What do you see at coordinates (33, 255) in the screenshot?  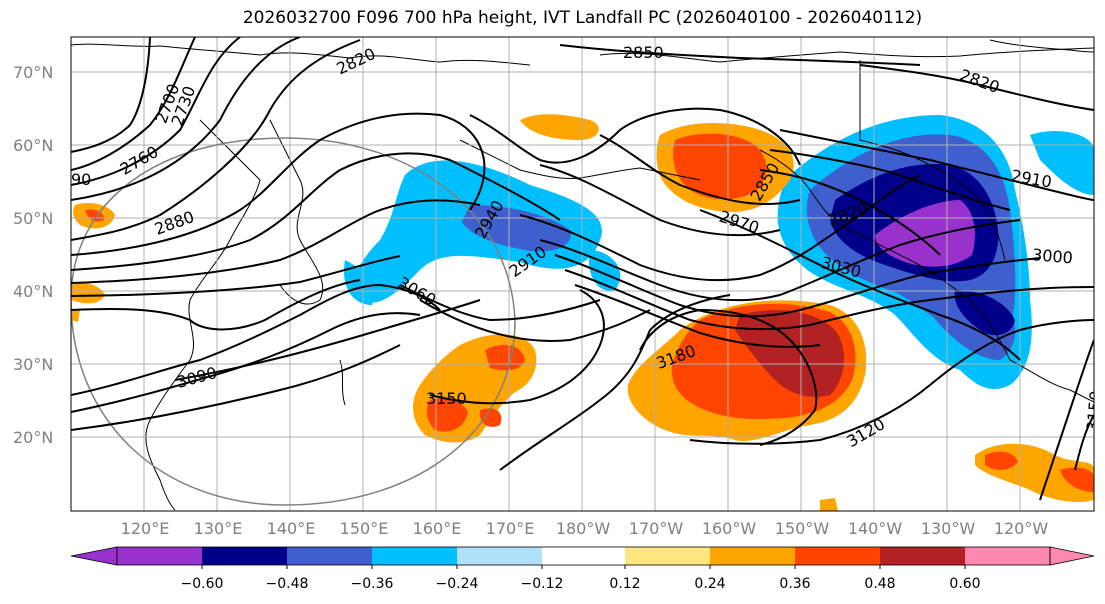 I see `lat-axis: 70°N 60°N 50°N 40°N 30°N 20°N` at bounding box center [33, 255].